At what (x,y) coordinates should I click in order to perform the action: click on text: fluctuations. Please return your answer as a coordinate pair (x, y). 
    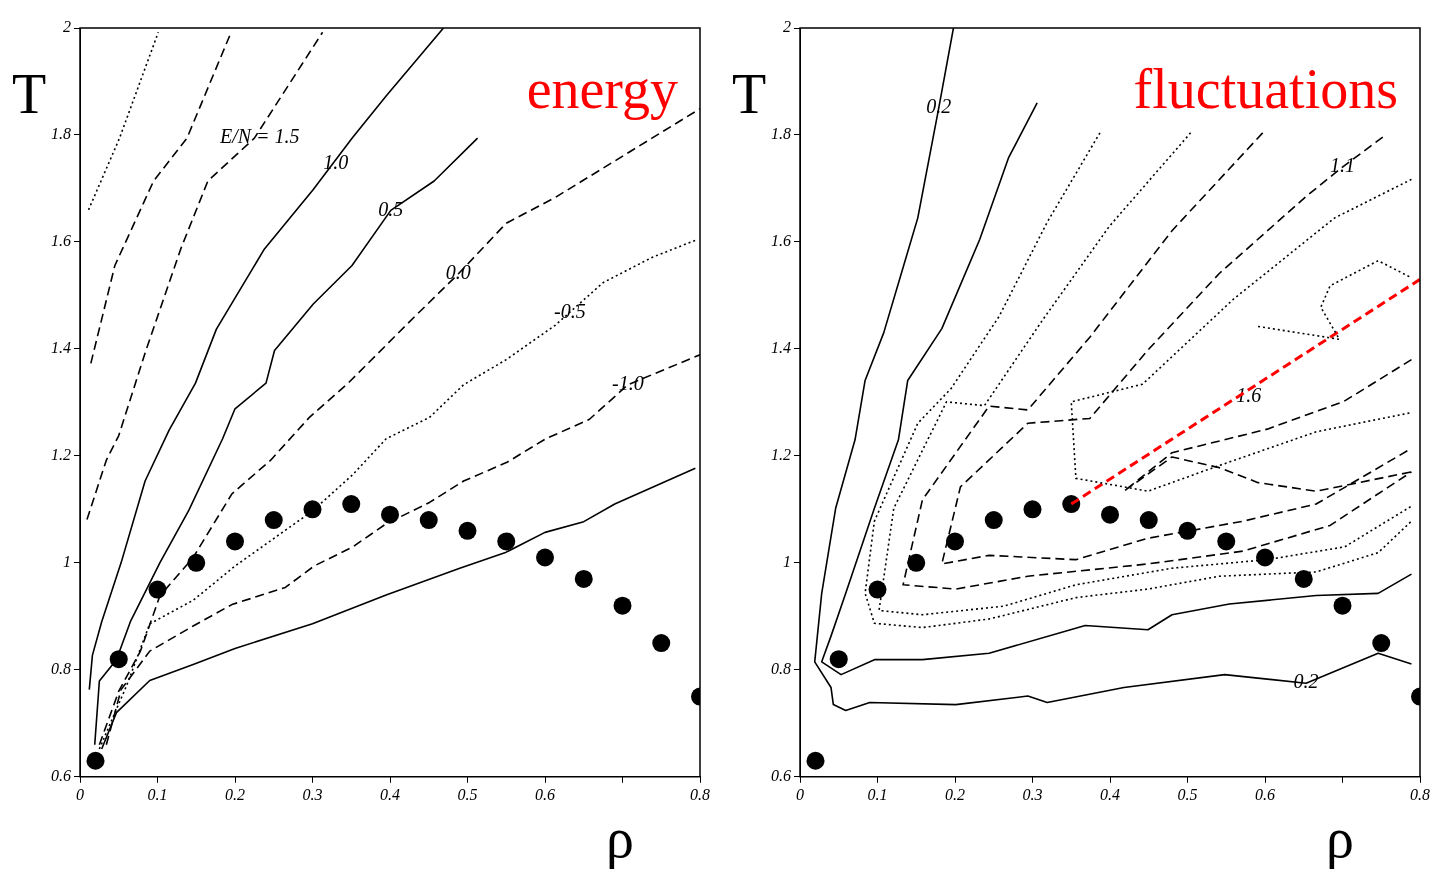
    Looking at the image, I should click on (1265, 89).